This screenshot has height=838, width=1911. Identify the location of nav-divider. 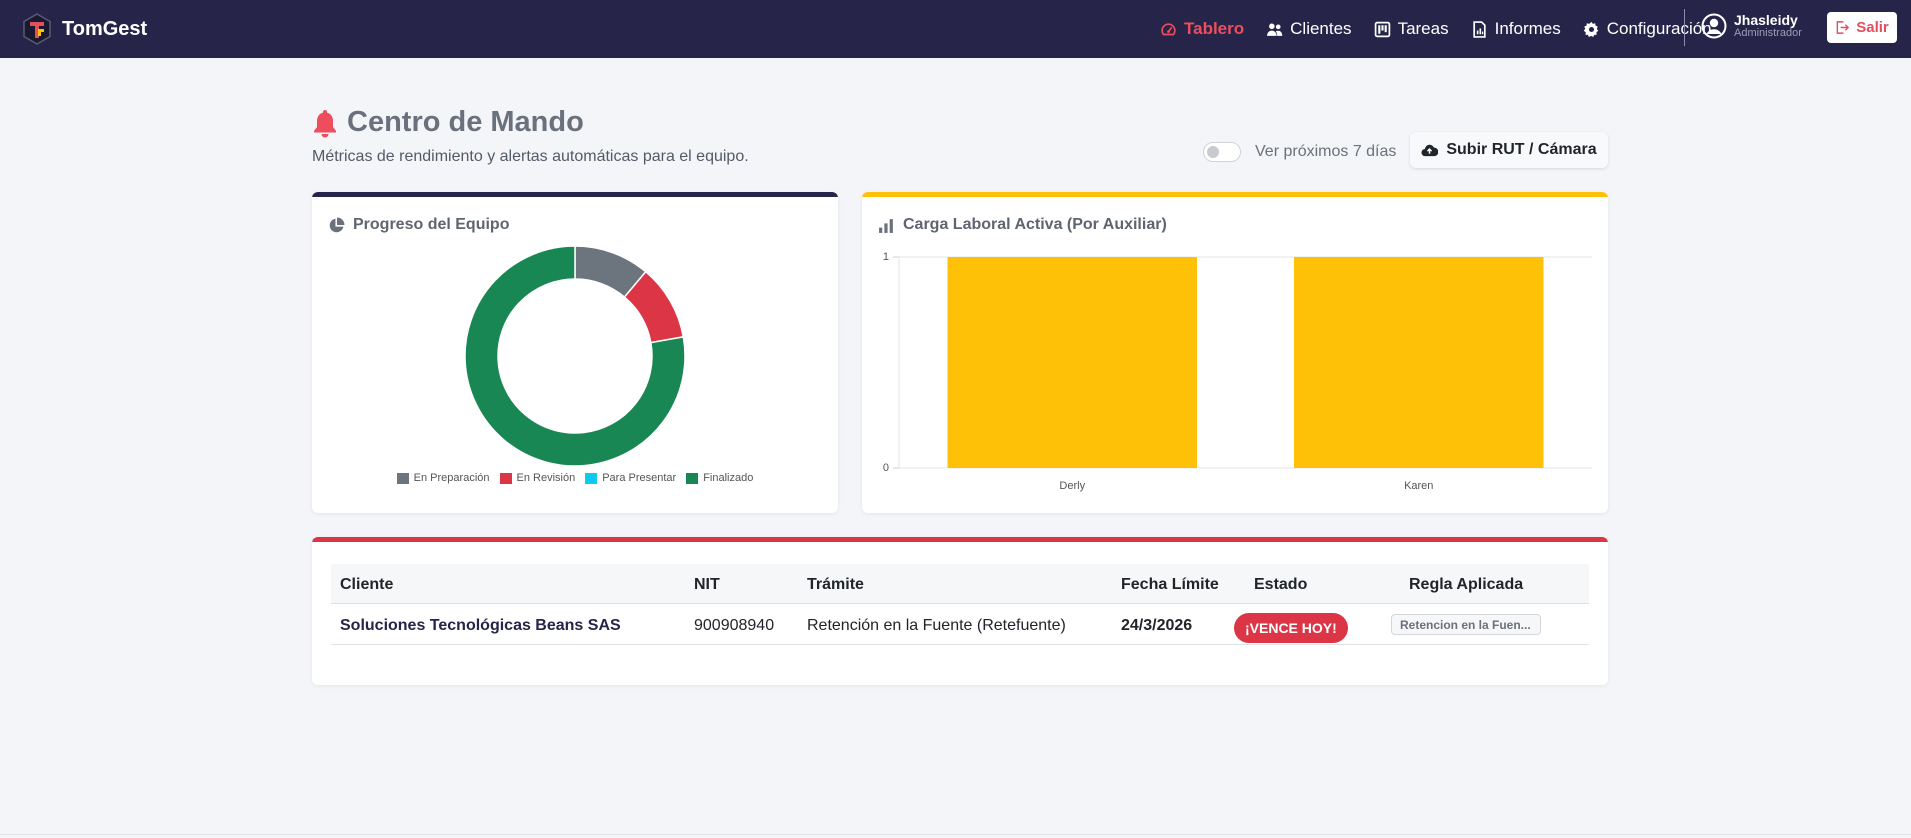
(1684, 27).